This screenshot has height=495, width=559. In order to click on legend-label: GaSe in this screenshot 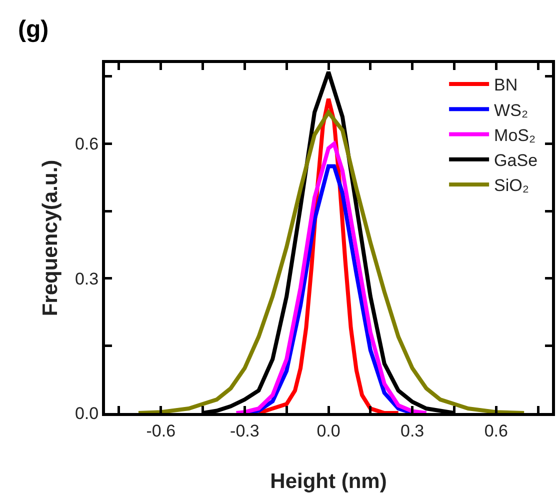, I will do `click(516, 160)`.